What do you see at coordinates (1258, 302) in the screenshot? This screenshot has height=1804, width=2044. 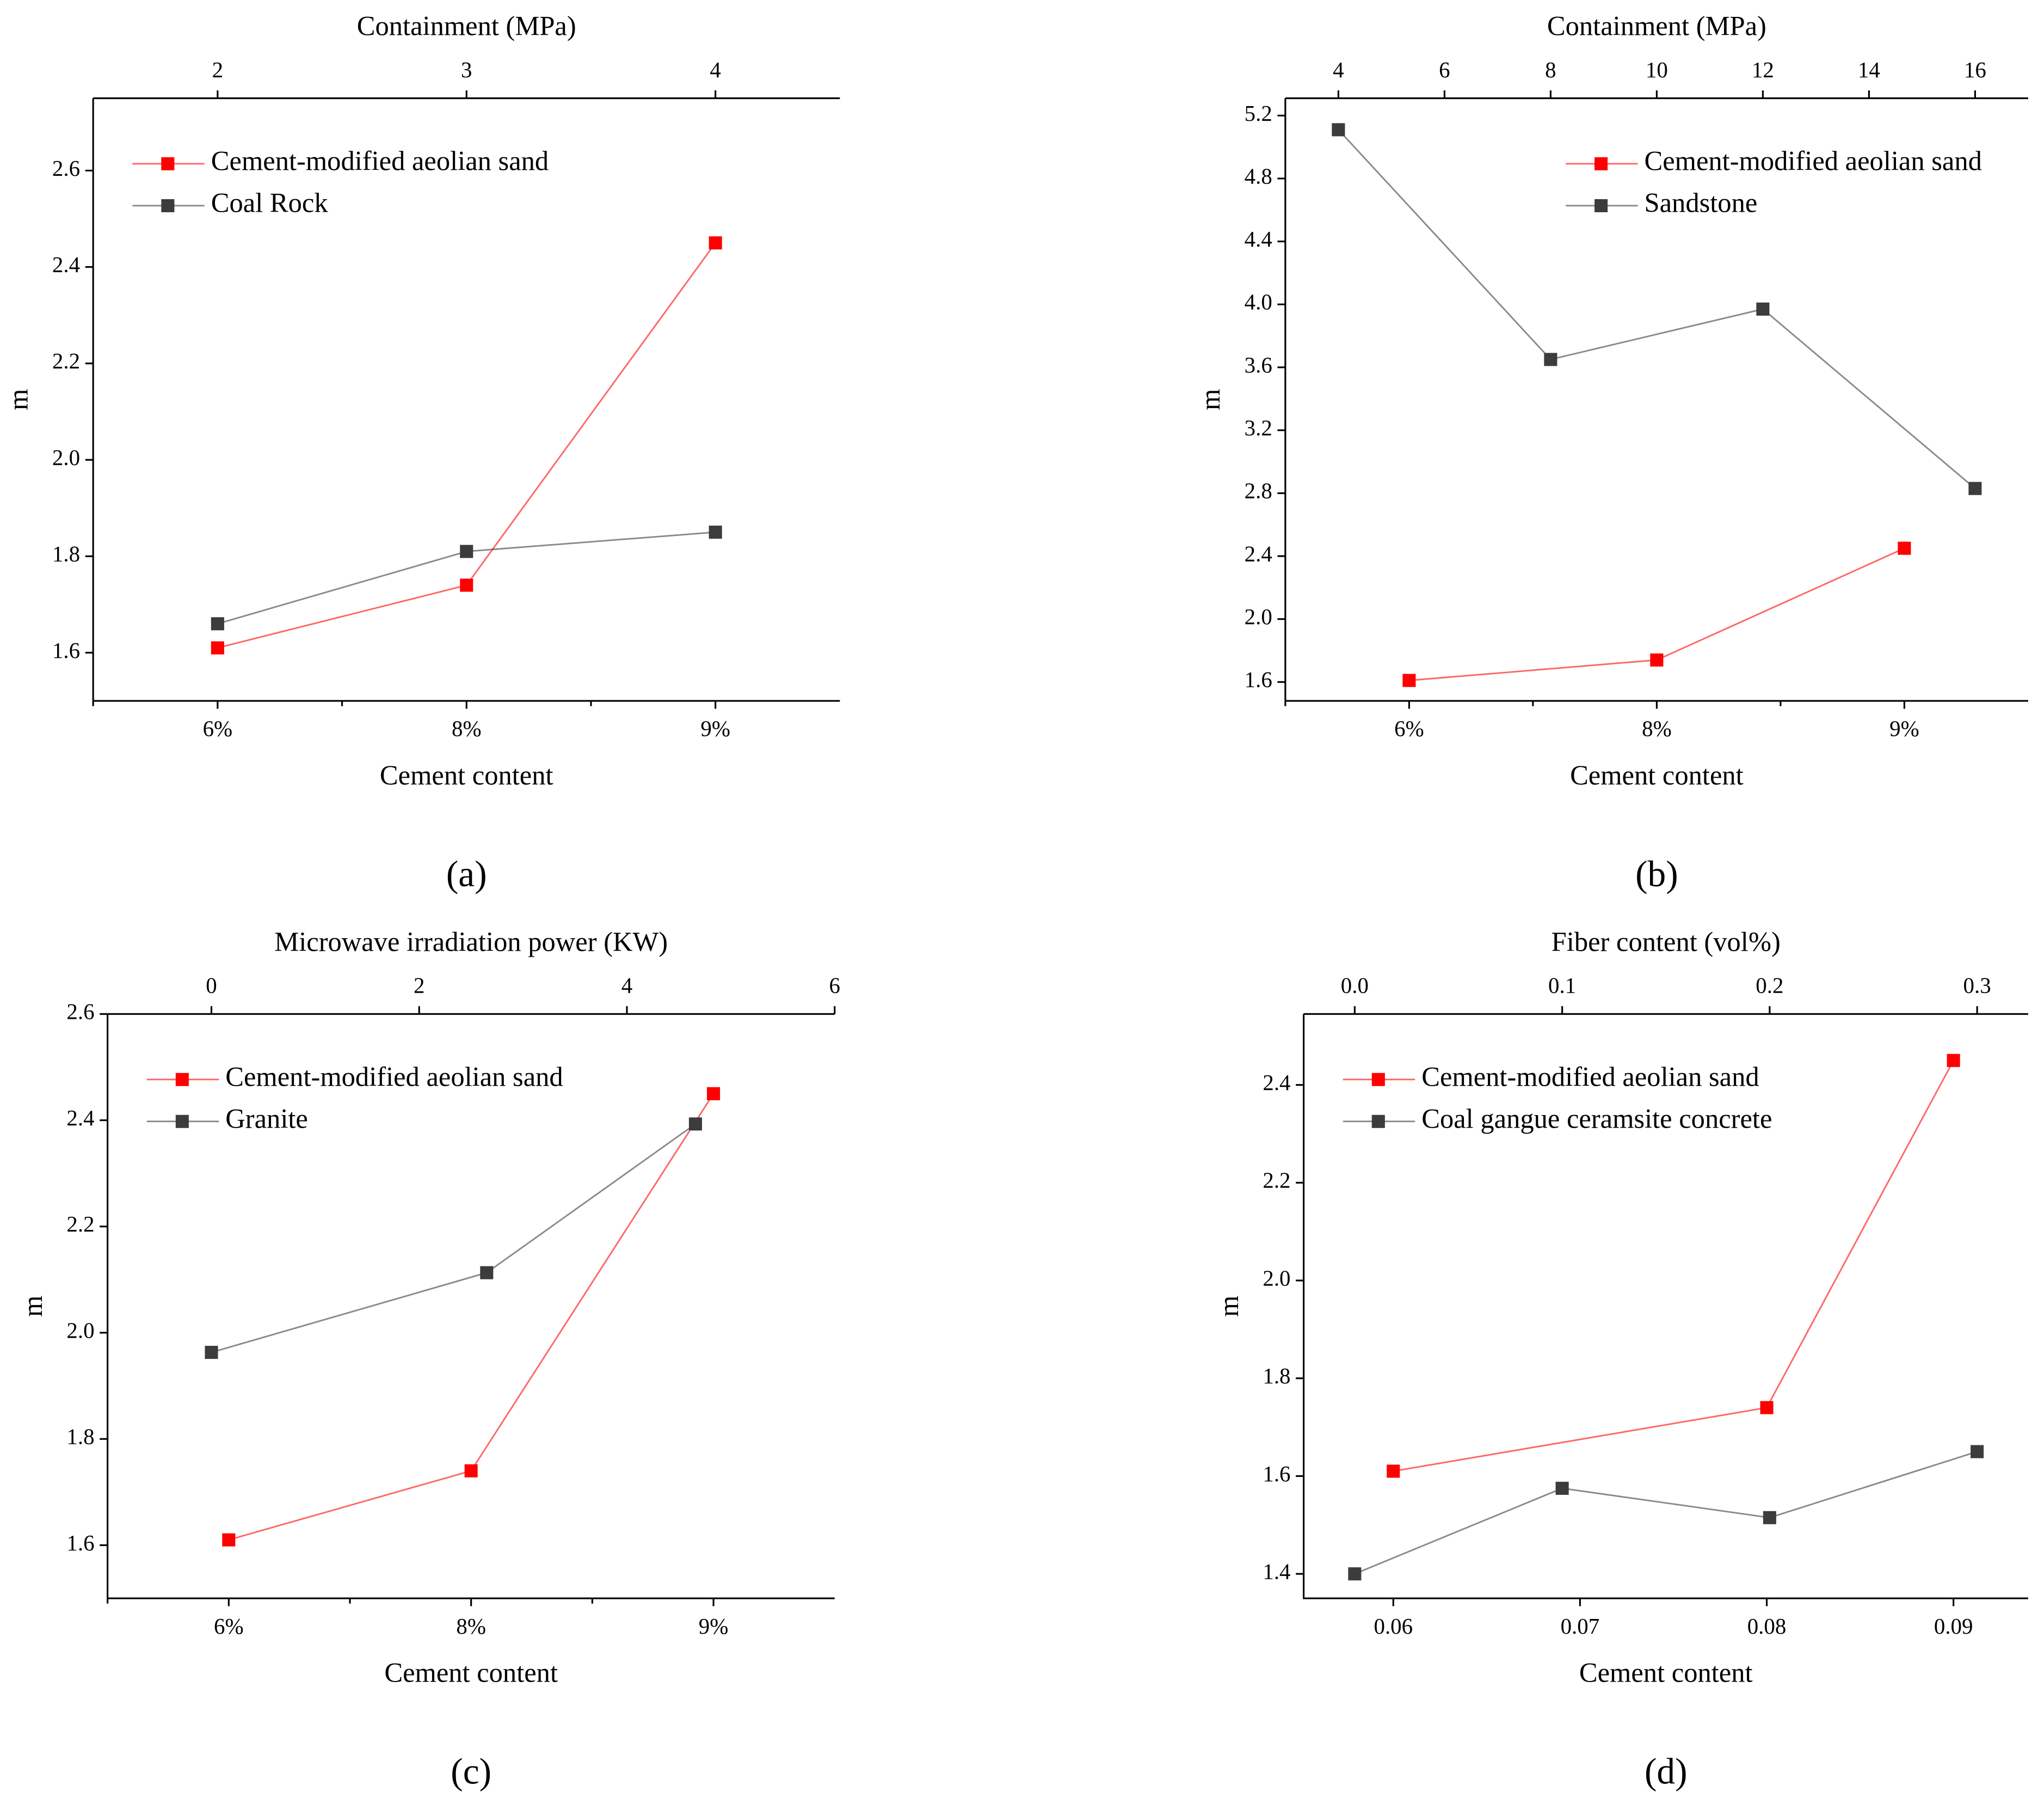 I see `y-tick-label: 4.0` at bounding box center [1258, 302].